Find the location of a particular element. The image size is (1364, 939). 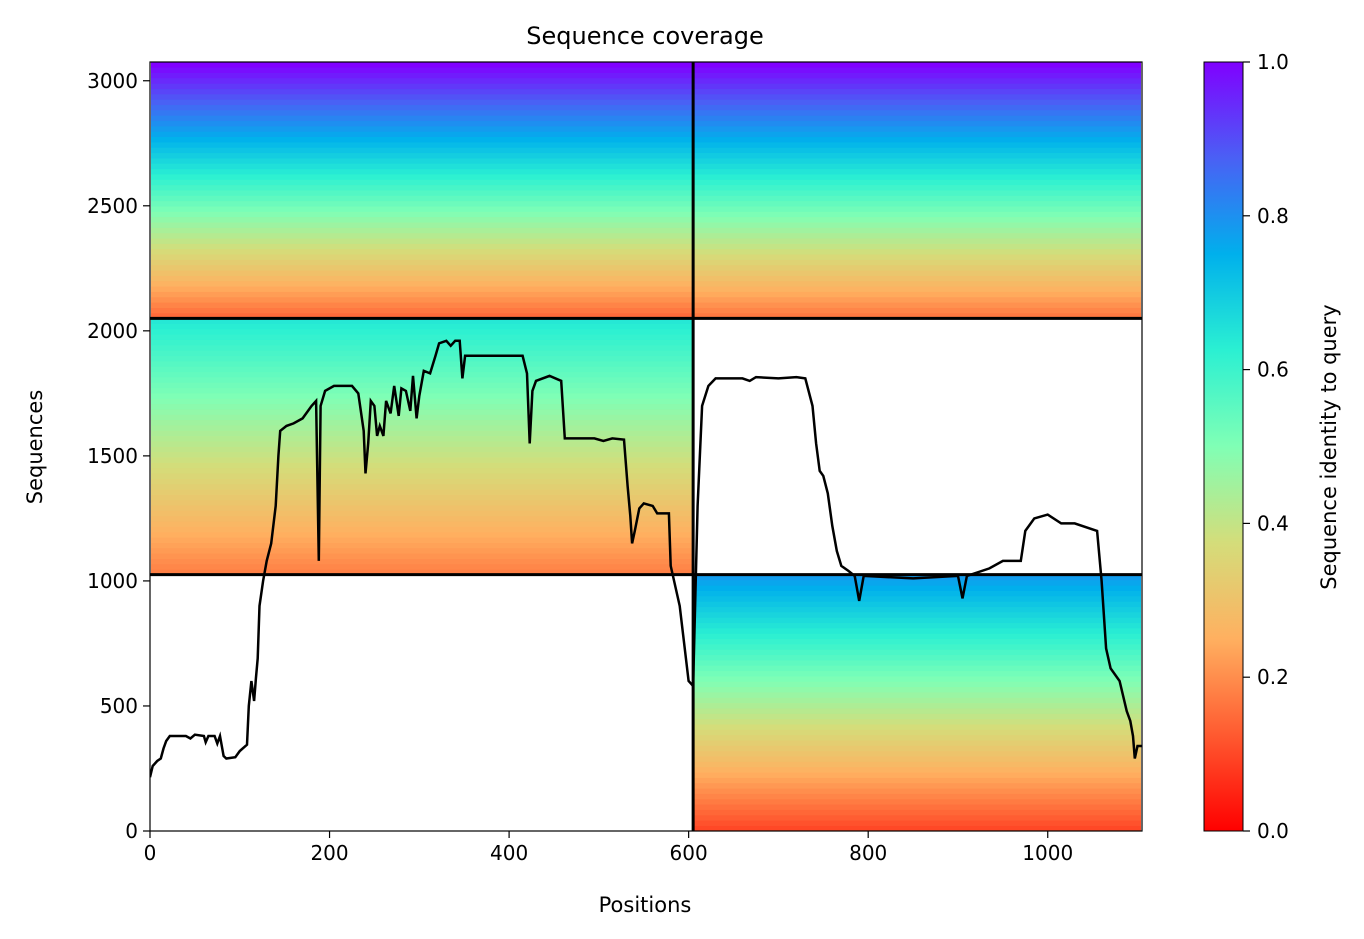

colorbar-tick-label: 0.6 is located at coordinates (1273, 370).